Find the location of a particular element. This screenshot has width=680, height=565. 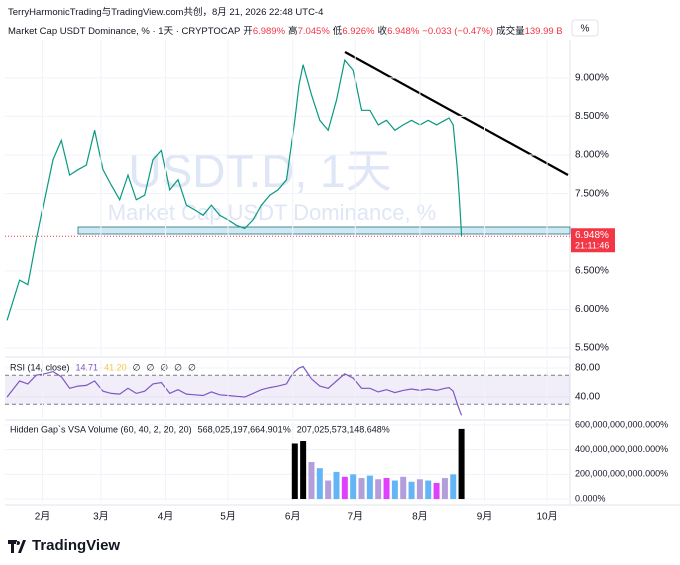

y-tick-label: 600,000,000,000.000% is located at coordinates (621, 424).